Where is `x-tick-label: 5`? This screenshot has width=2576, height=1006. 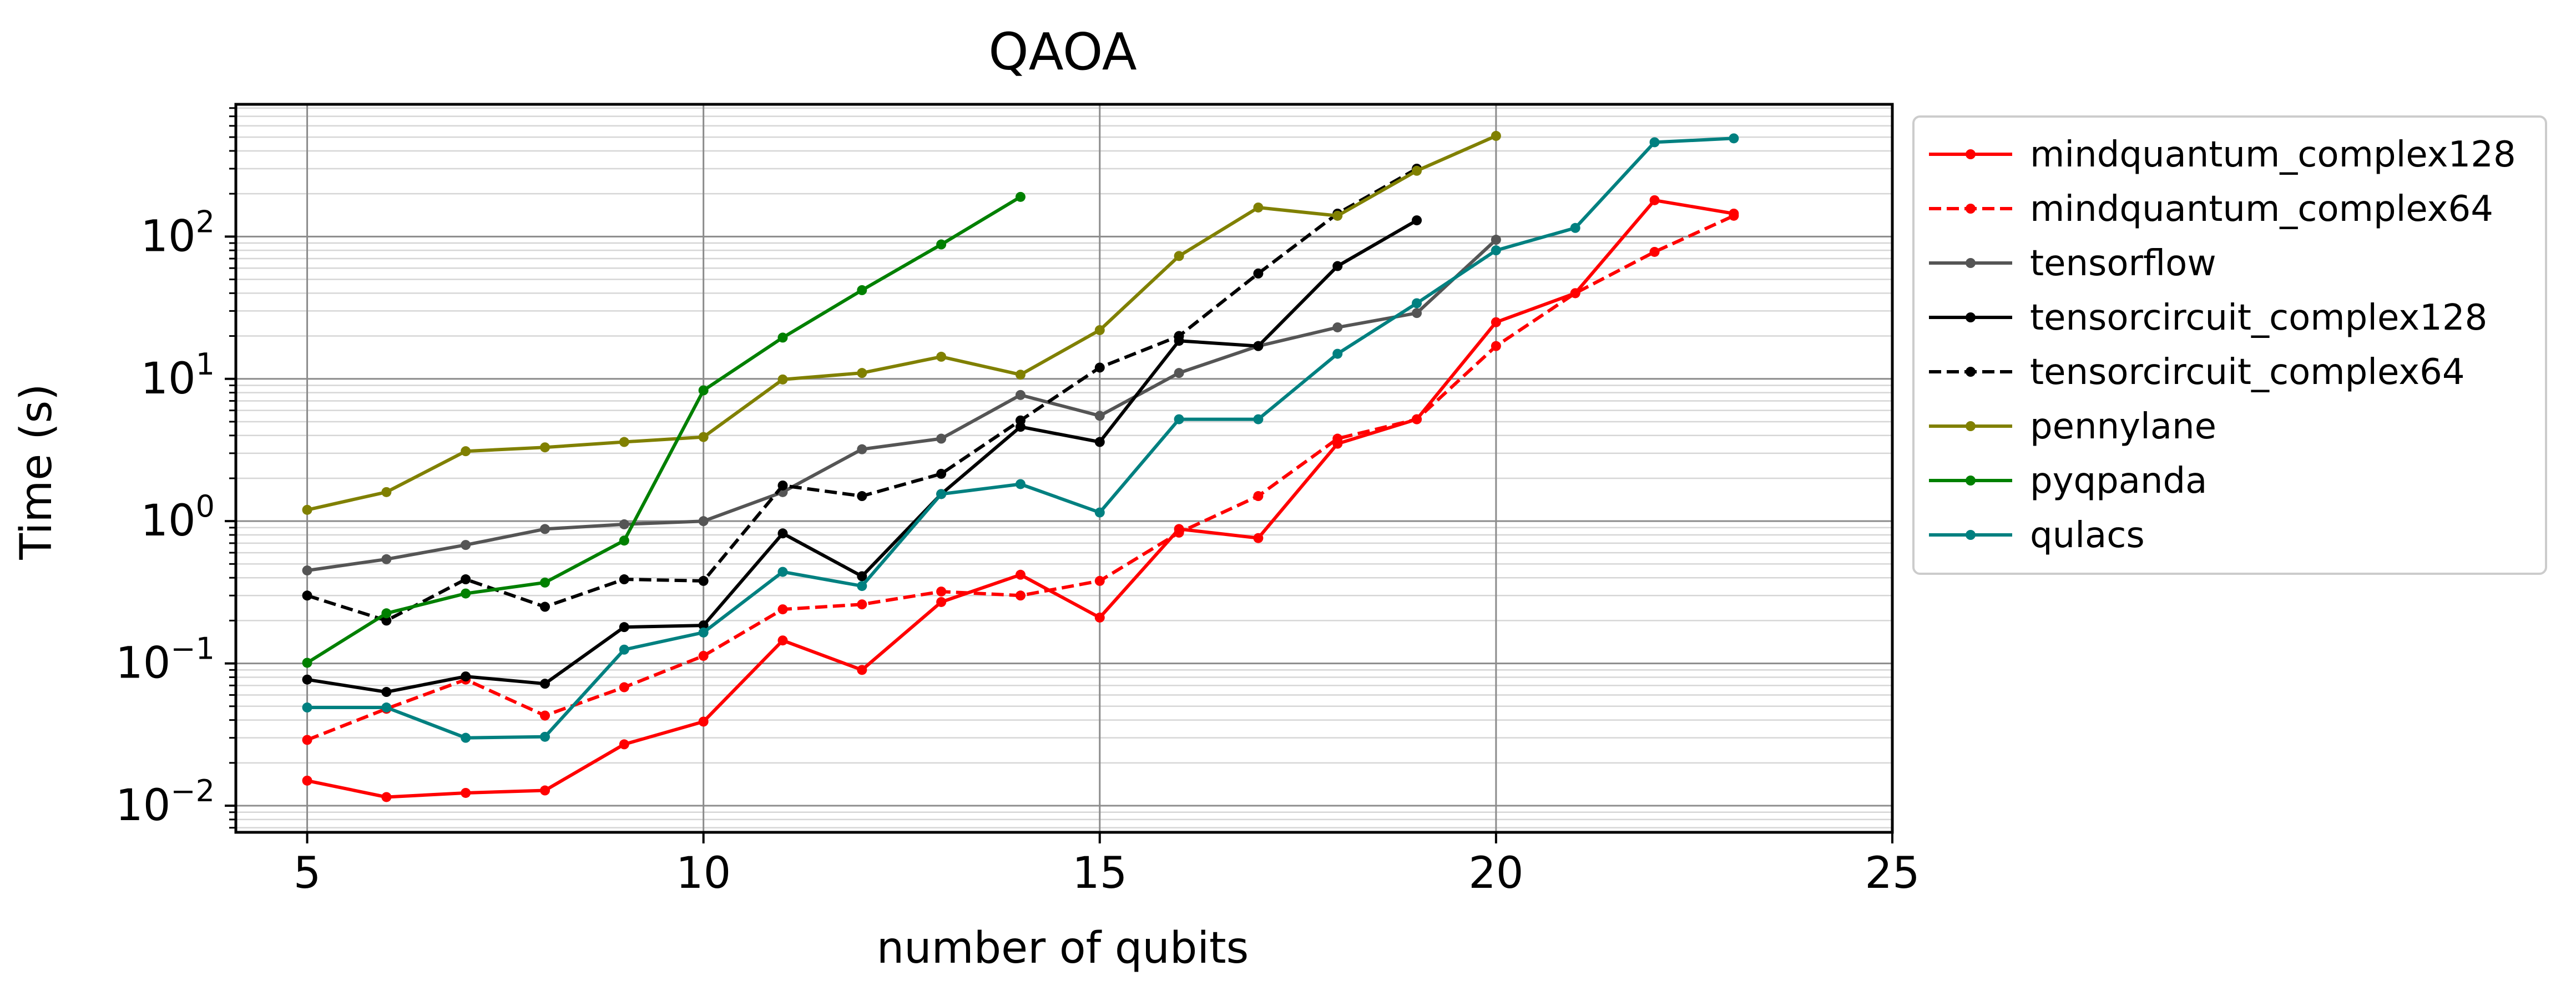
x-tick-label: 5 is located at coordinates (307, 873).